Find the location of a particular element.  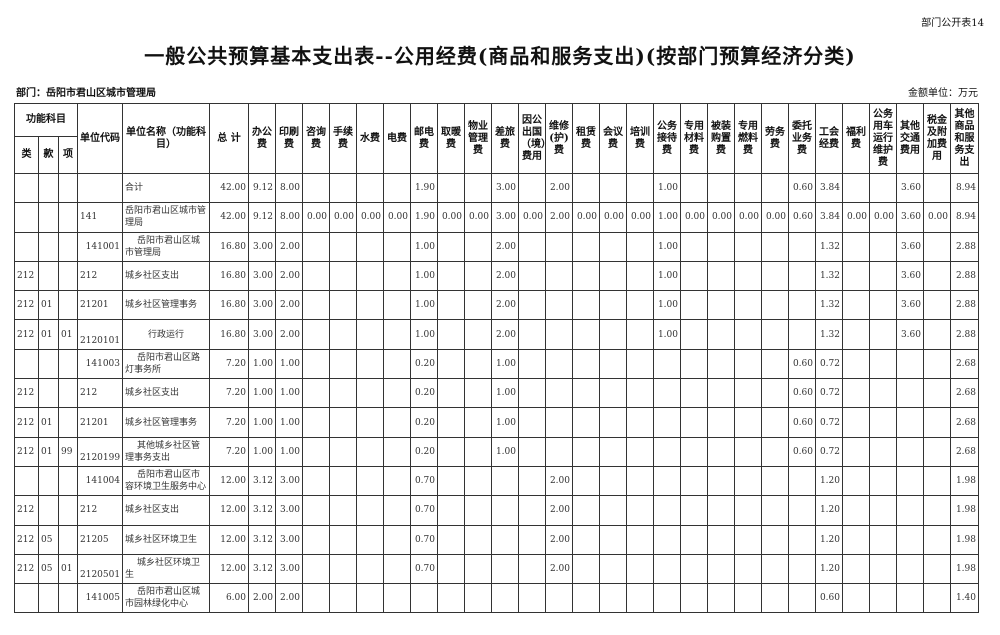

header-item: 会议费 is located at coordinates (613, 138).